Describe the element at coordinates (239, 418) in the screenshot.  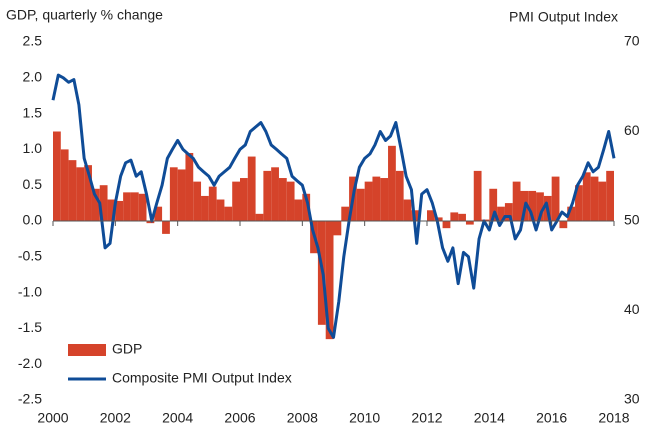
I see `x-tick-label: 2006` at that location.